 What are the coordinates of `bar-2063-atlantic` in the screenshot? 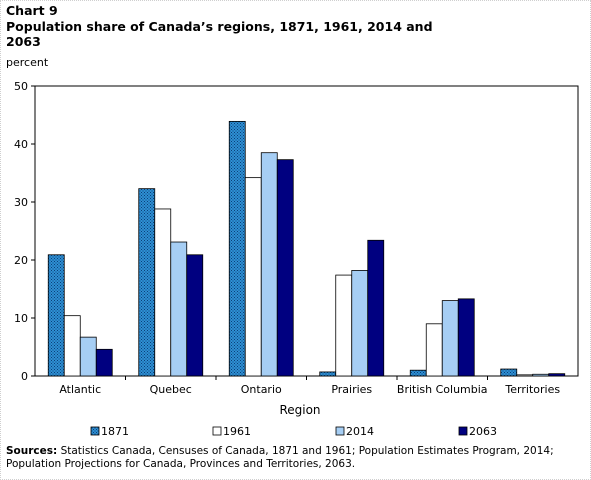 It's located at (104, 362).